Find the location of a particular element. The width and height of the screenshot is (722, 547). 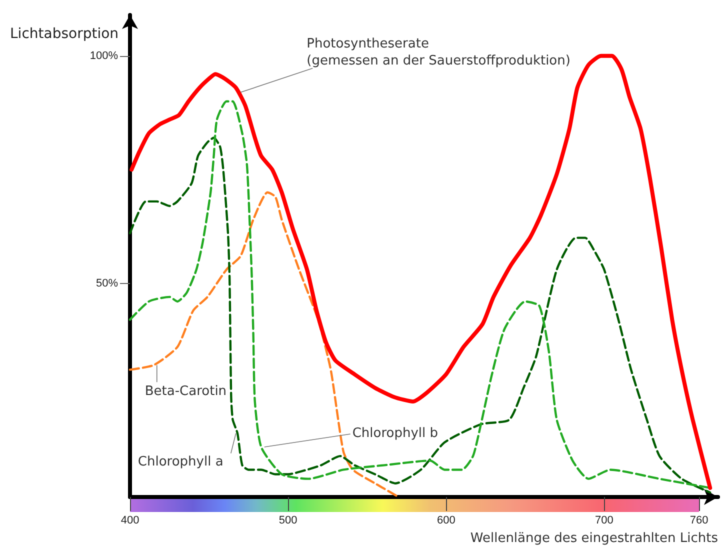

x-tick-label: 700 is located at coordinates (604, 520).